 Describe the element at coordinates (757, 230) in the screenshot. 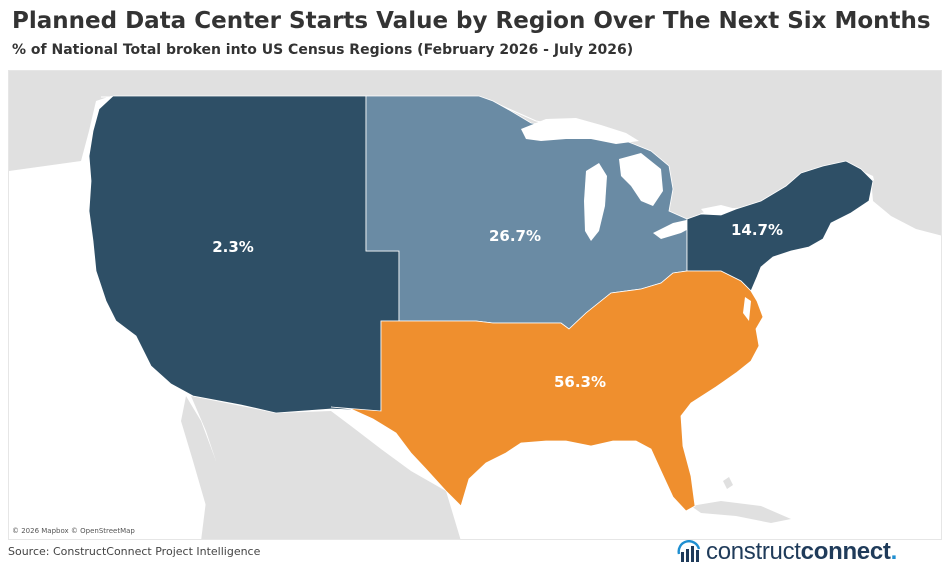

I see `label-northeast: 14.7%` at that location.